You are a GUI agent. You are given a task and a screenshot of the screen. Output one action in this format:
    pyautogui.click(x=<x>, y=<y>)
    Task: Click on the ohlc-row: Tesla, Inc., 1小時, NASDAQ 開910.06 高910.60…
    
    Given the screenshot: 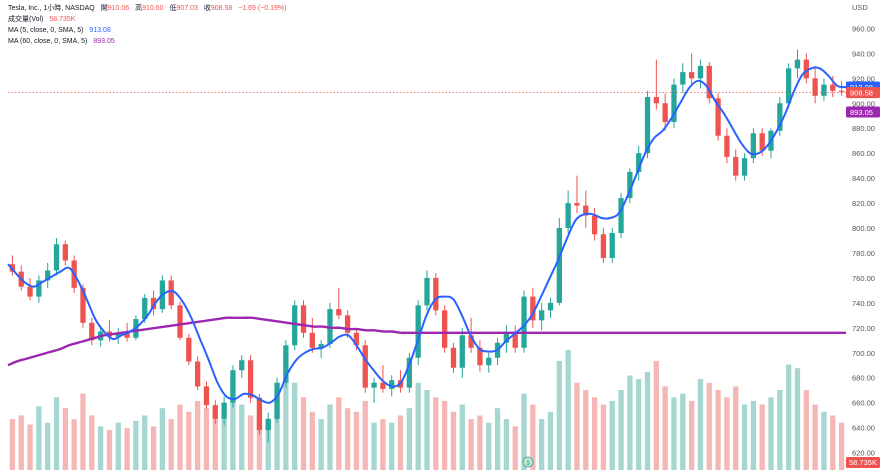 What is the action you would take?
    pyautogui.click(x=147, y=8)
    